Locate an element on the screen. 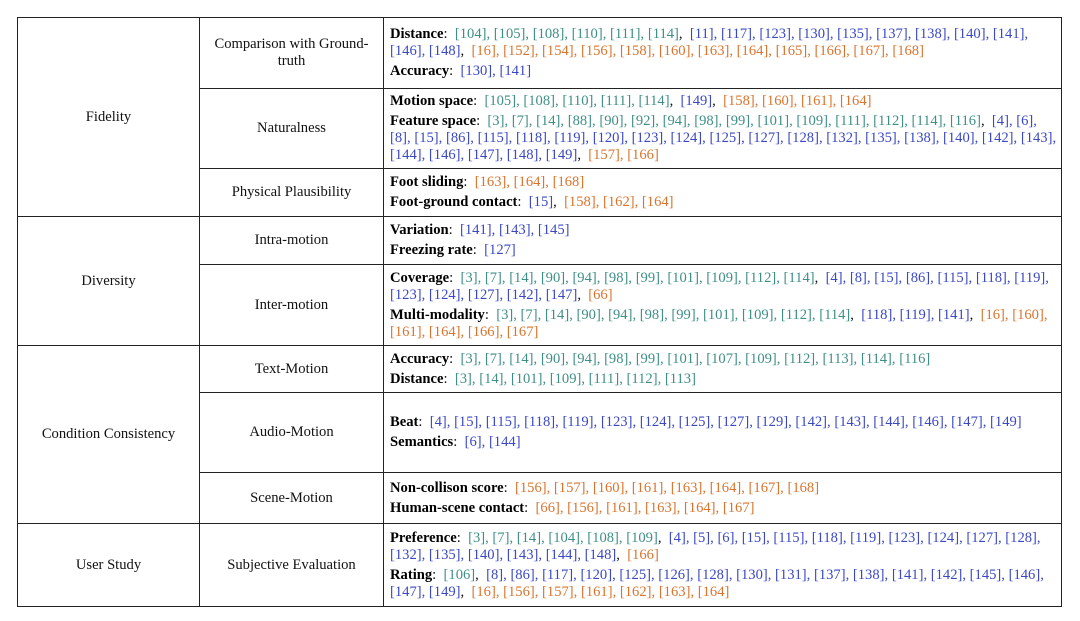 The image size is (1080, 621). citation-ref: [110] is located at coordinates (587, 34).